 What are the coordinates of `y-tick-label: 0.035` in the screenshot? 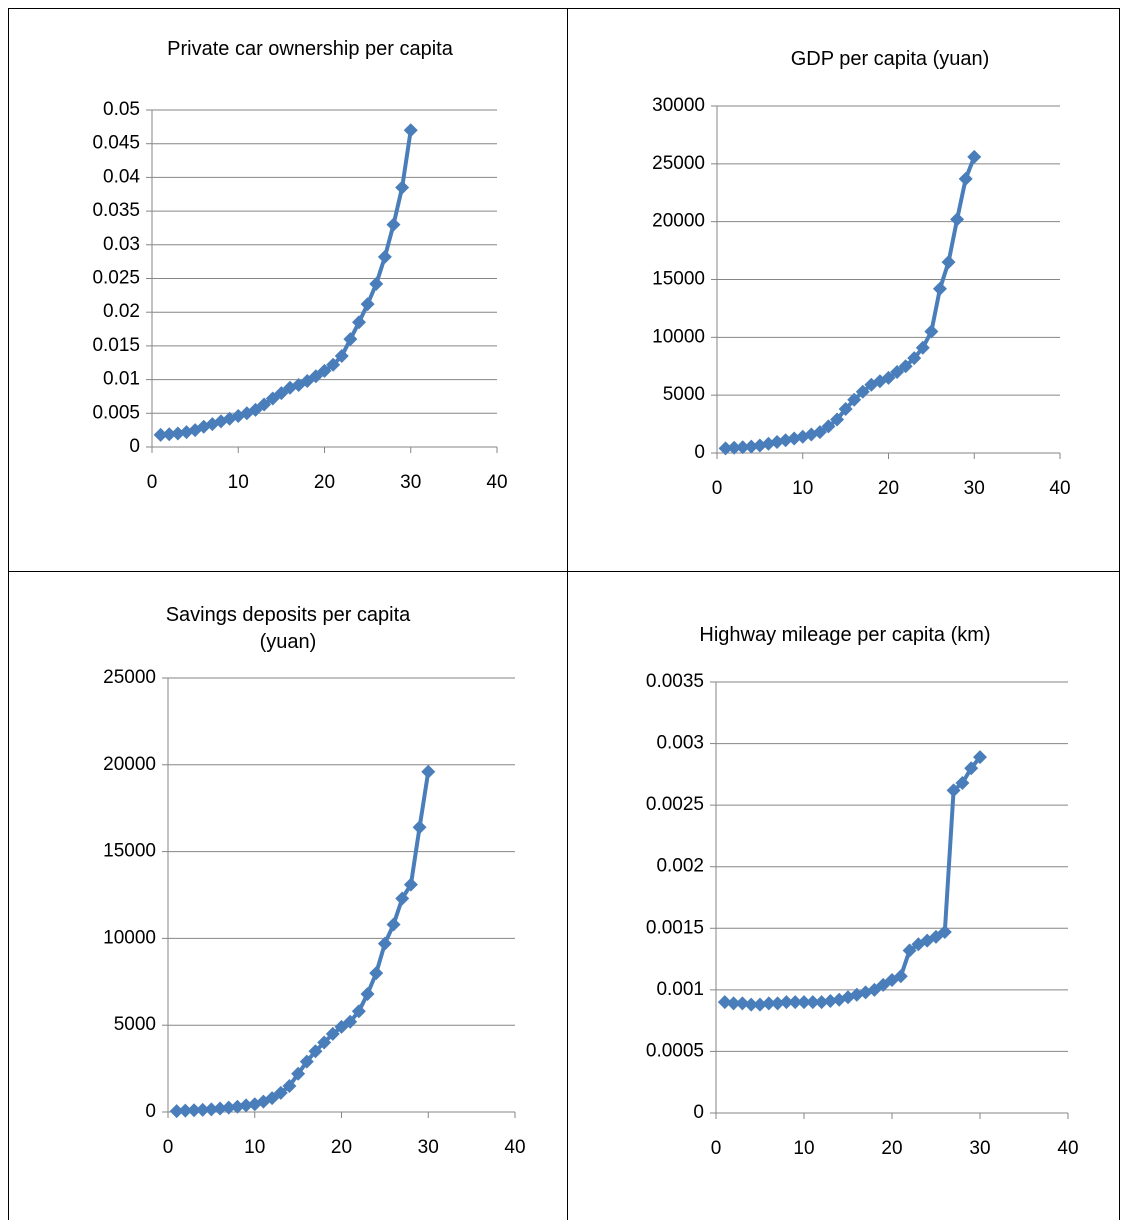 It's located at (116, 210).